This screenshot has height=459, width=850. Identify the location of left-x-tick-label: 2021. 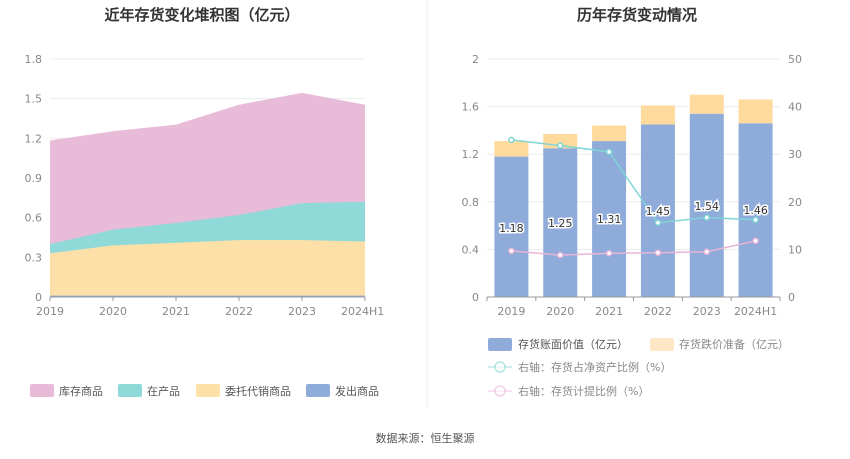
(176, 311).